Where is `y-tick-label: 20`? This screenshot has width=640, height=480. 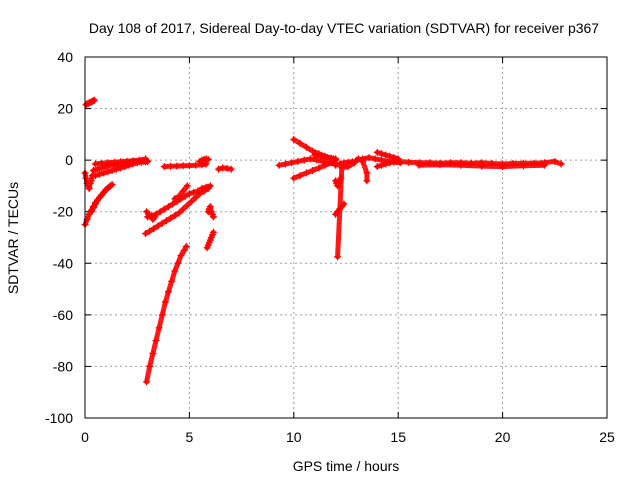 y-tick-label: 20 is located at coordinates (65, 109).